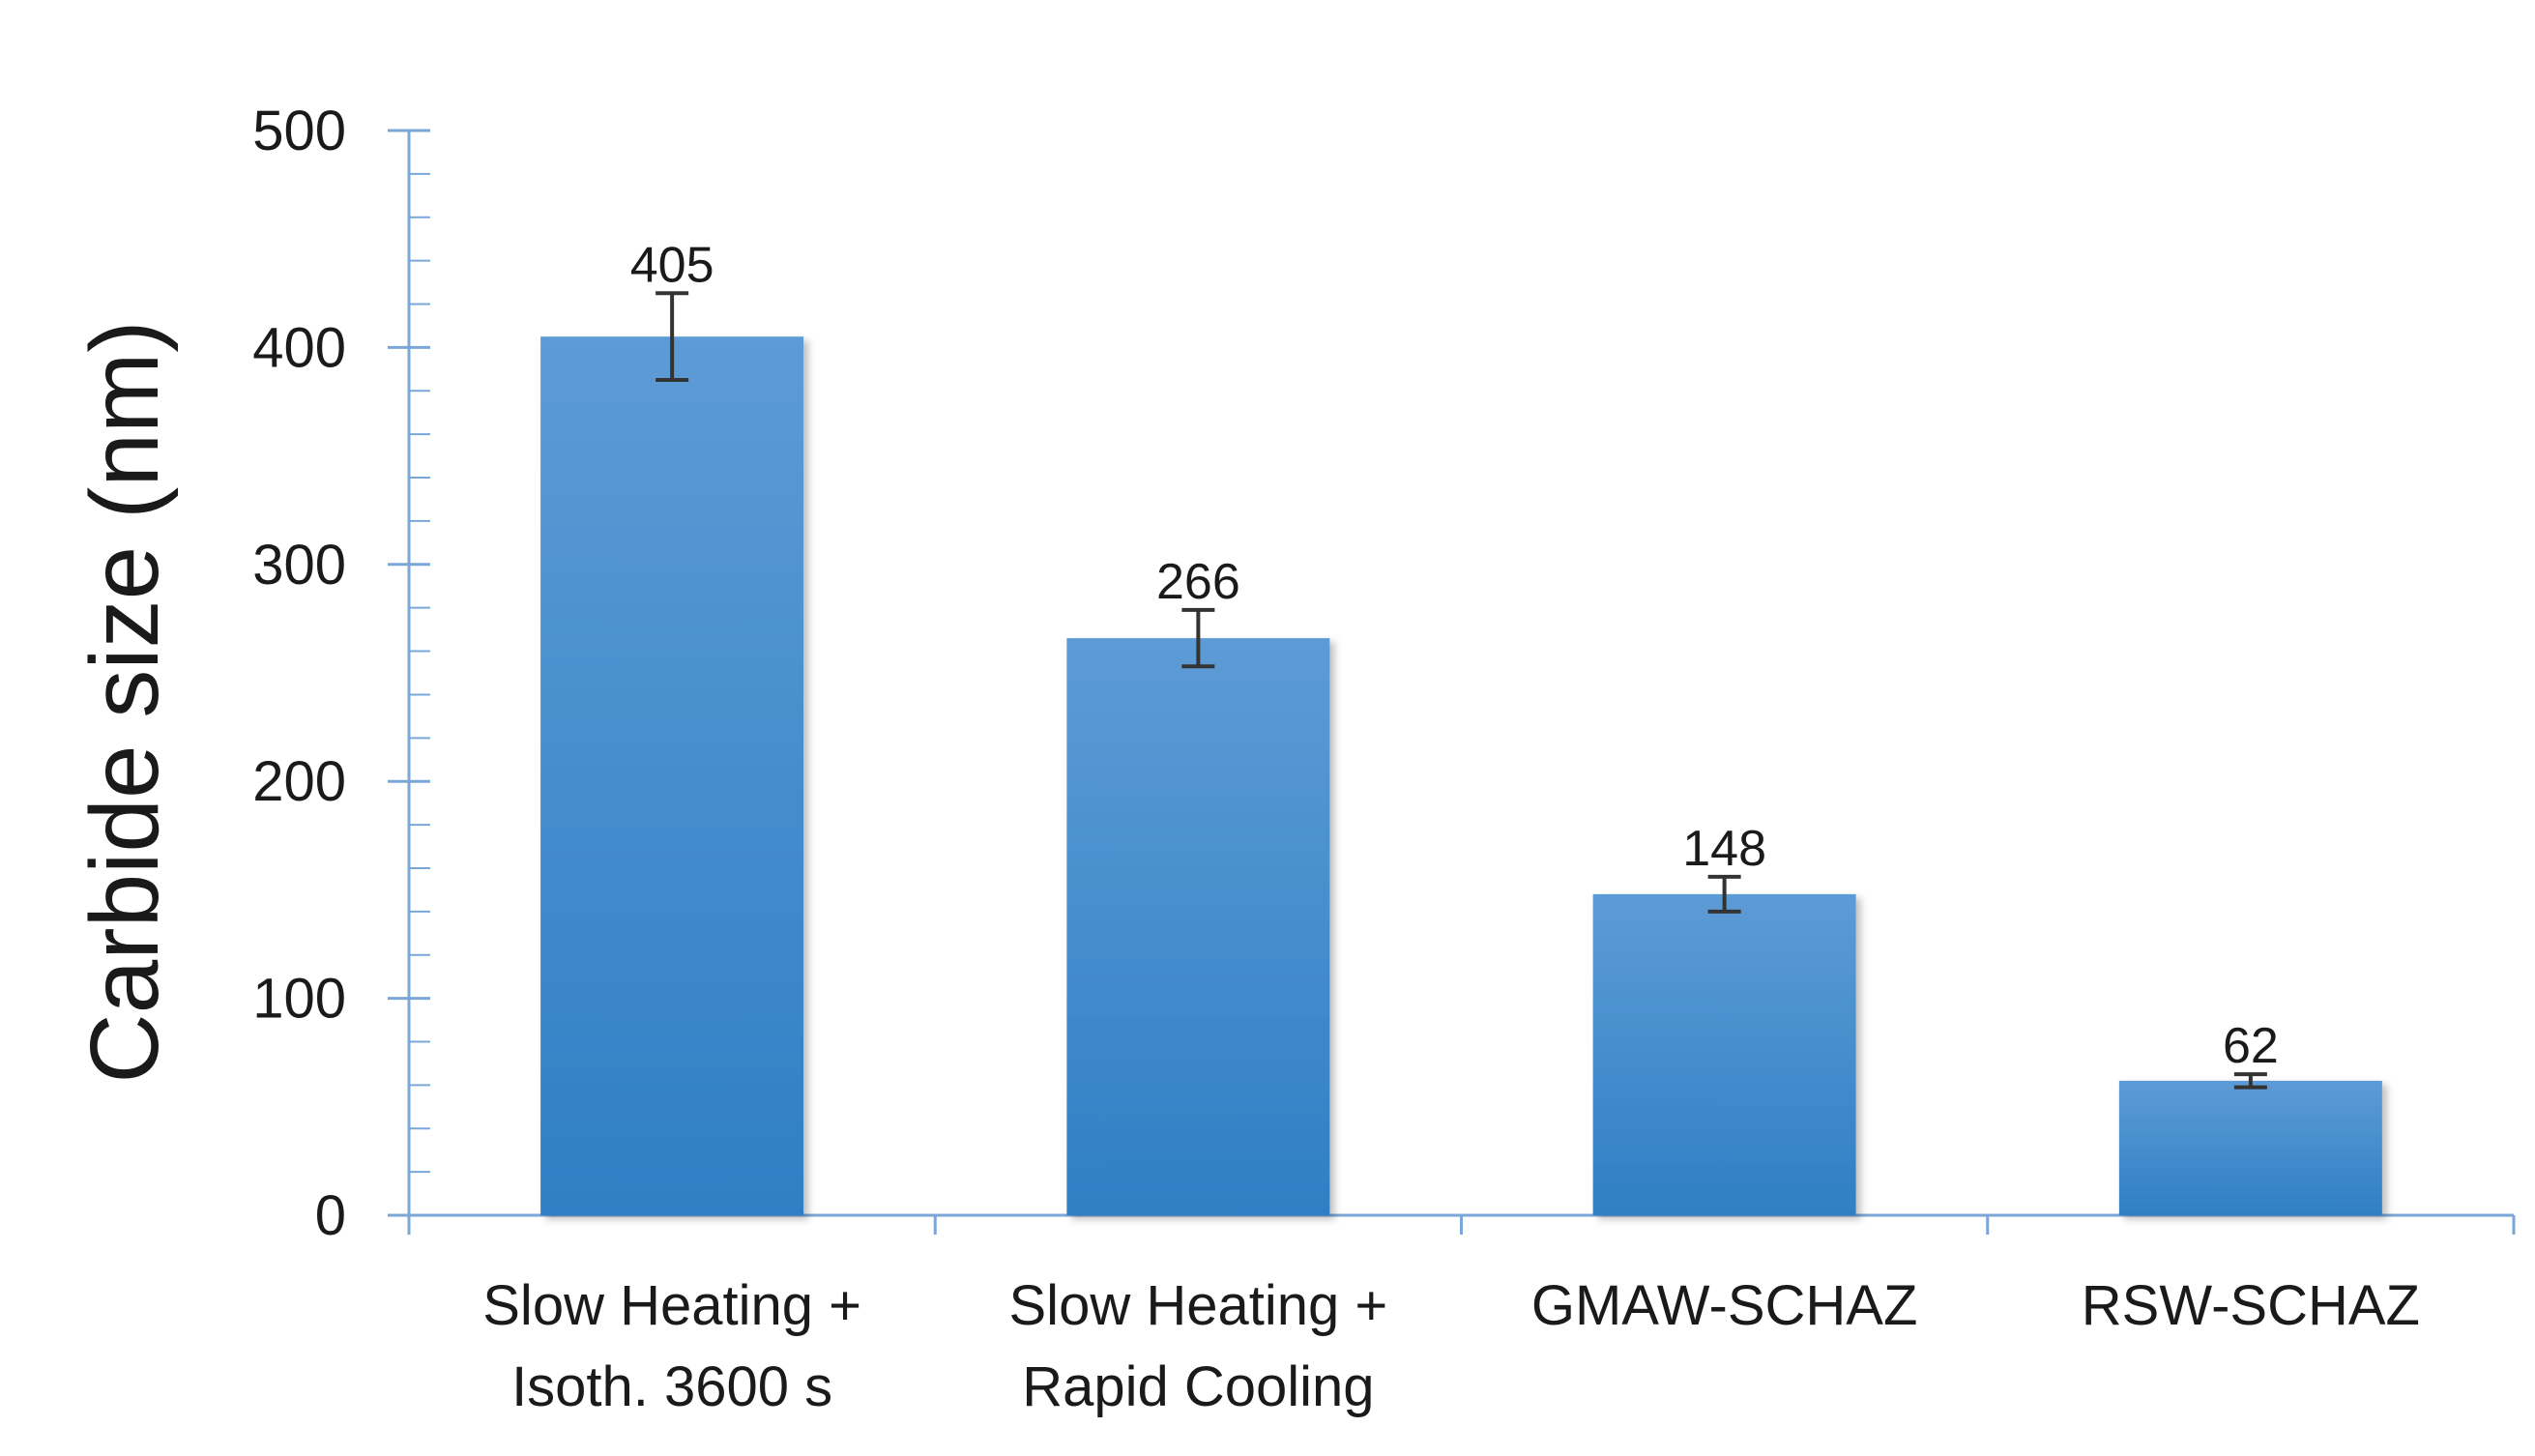 The width and height of the screenshot is (2535, 1456). What do you see at coordinates (299, 565) in the screenshot?
I see `y-tick-label: 300` at bounding box center [299, 565].